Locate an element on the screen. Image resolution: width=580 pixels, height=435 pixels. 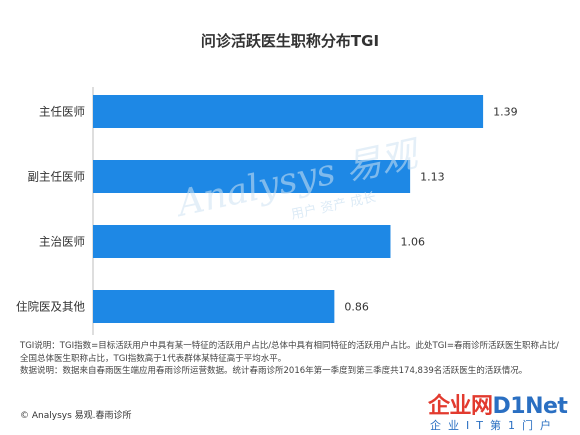
site-logo: 企业网D1Net 企业IT第1门户 is located at coordinates (500, 411).